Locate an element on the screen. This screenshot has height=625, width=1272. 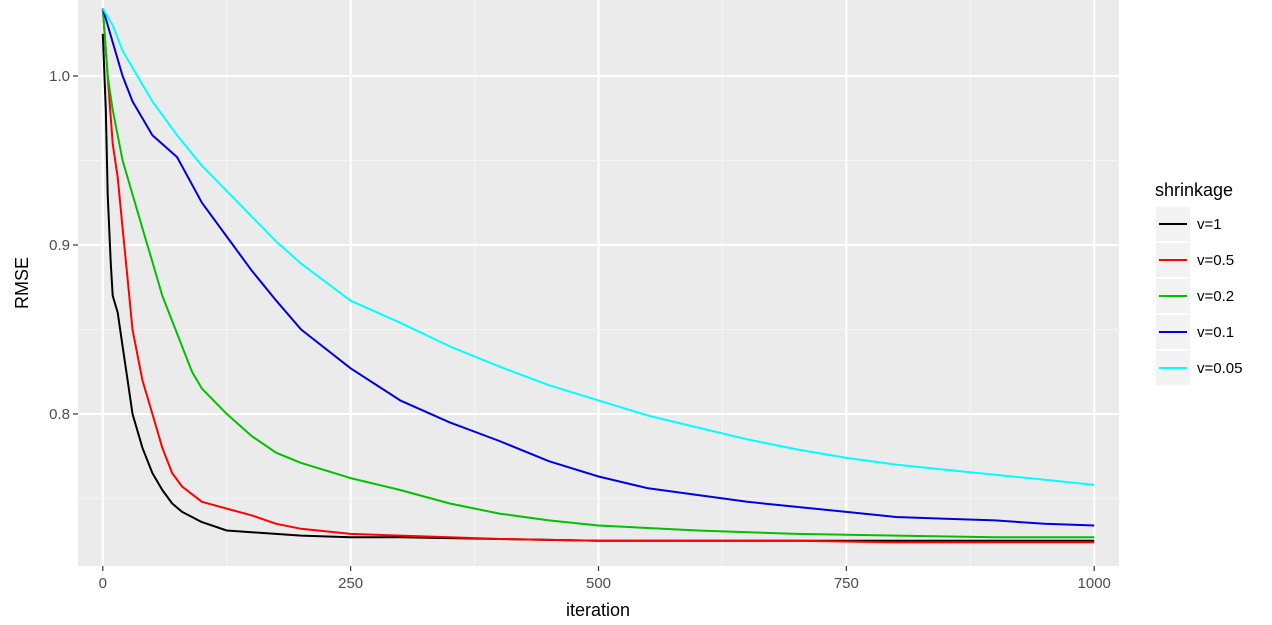
y-axis-ticks: 0.8 0.9 1.0 is located at coordinates (63, 245).